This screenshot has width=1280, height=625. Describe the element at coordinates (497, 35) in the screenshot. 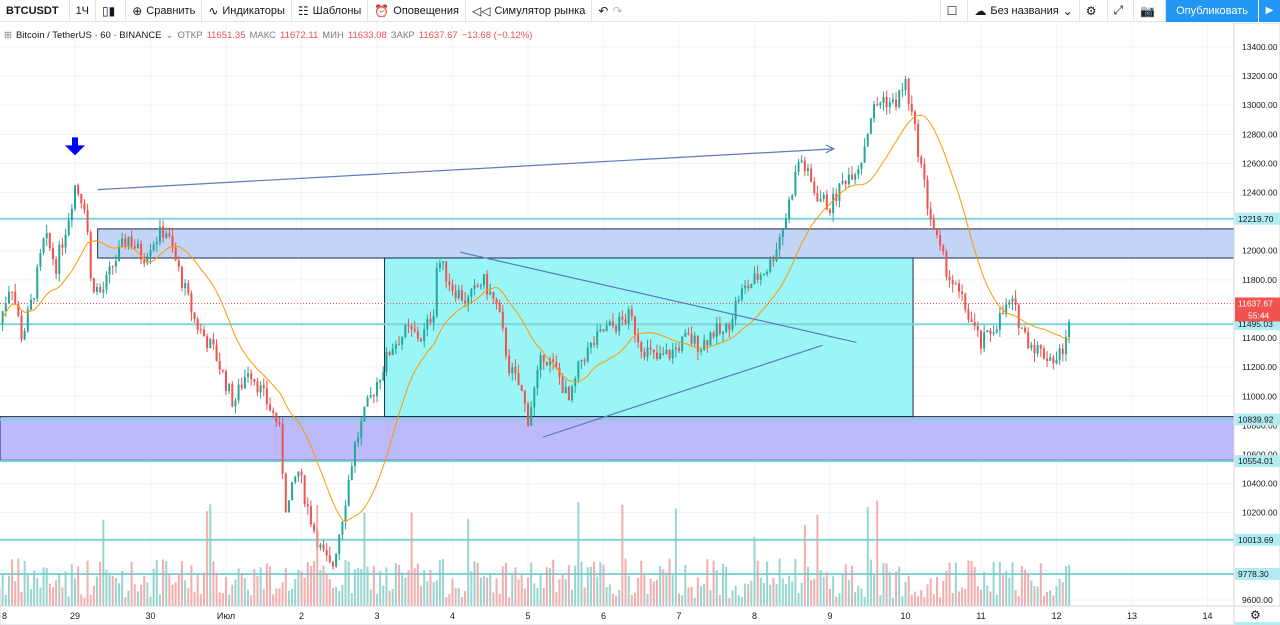

I see `change-value: −13.68 (−0.12%)` at that location.